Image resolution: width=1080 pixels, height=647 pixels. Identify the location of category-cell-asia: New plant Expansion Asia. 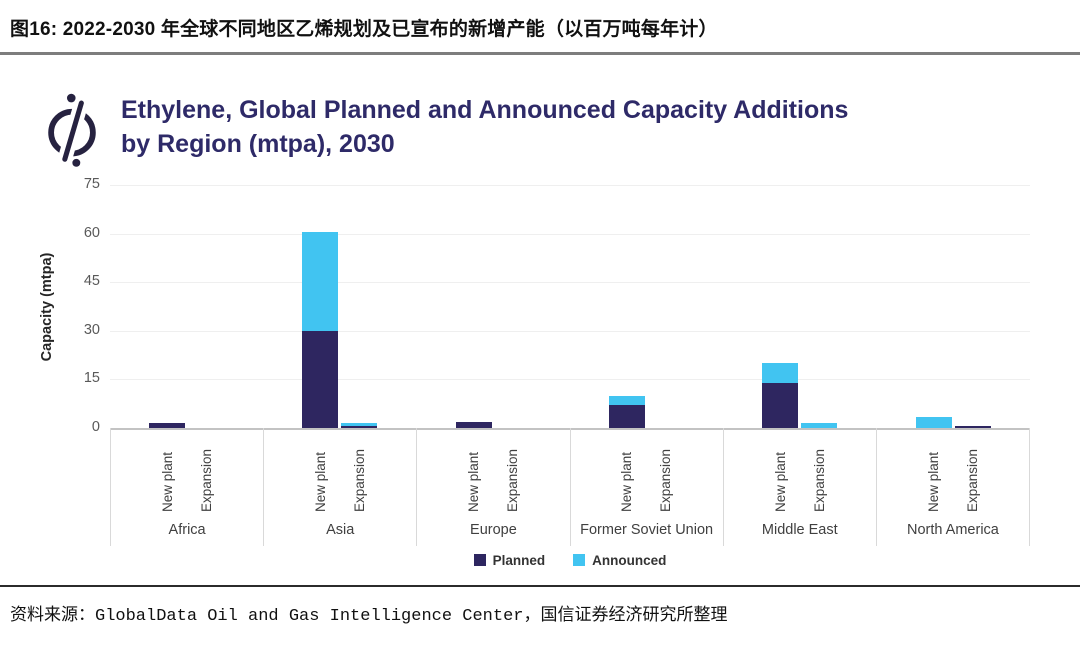
(341, 487).